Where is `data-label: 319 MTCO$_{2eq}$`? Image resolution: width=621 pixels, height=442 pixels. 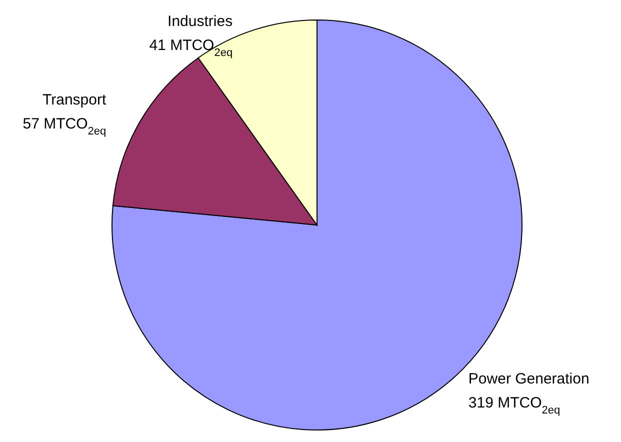 data-label: 319 MTCO$_{2eq}$ is located at coordinates (514, 405).